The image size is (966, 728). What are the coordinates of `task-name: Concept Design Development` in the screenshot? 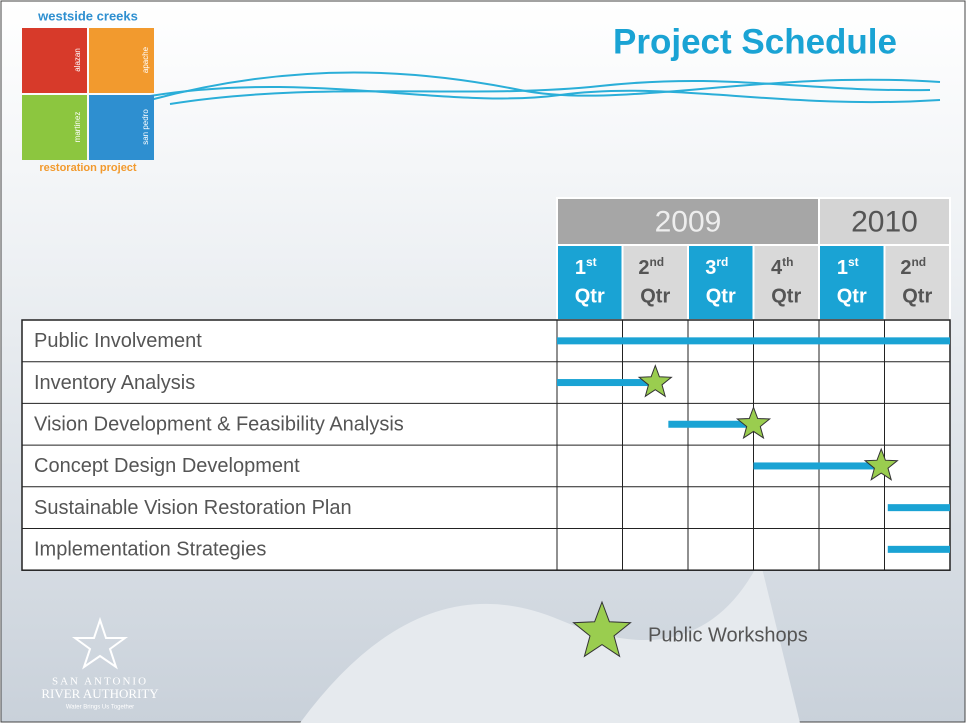 It's located at (167, 466).